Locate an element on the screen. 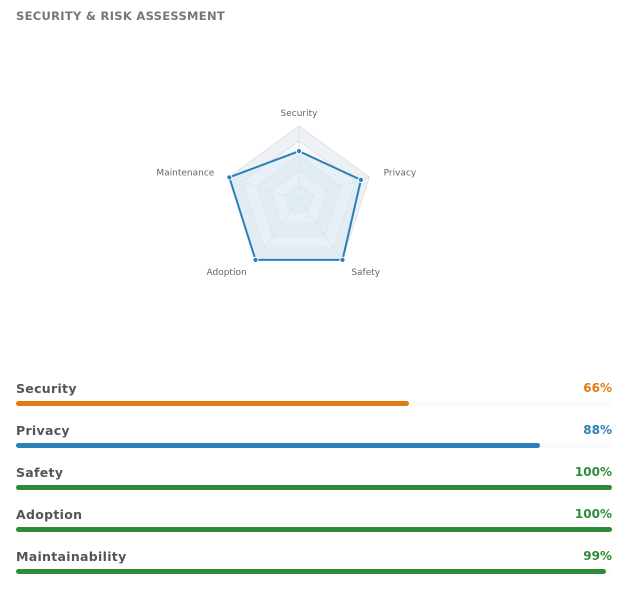 This screenshot has height=593, width=629. metric-label: Privacy is located at coordinates (43, 430).